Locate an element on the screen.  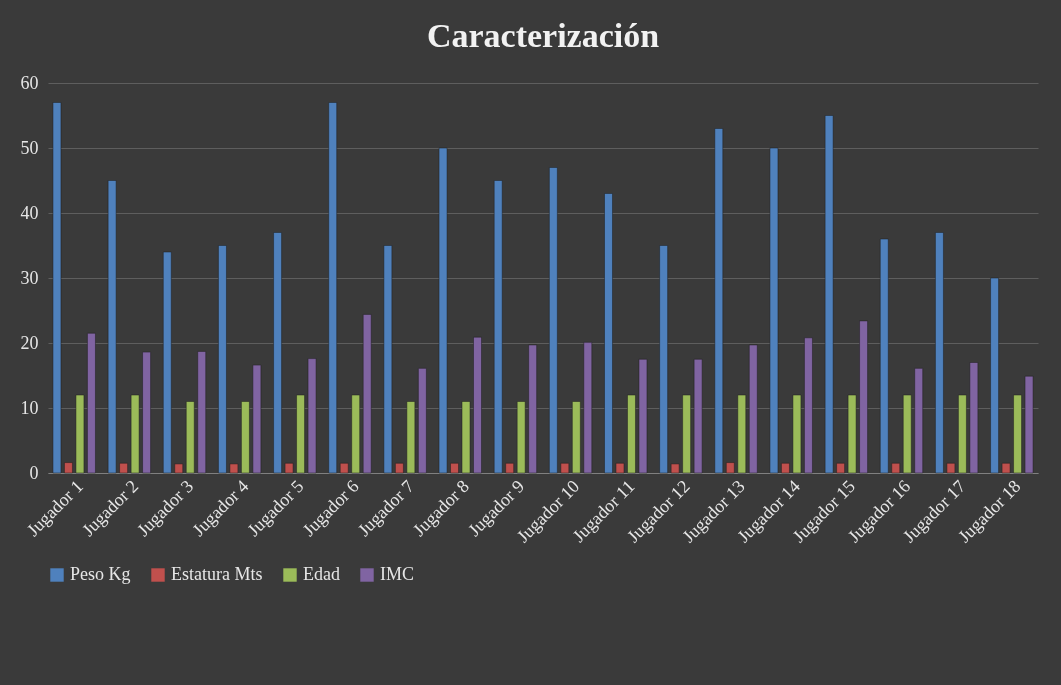
y-tick-label: 60 is located at coordinates (29, 82).